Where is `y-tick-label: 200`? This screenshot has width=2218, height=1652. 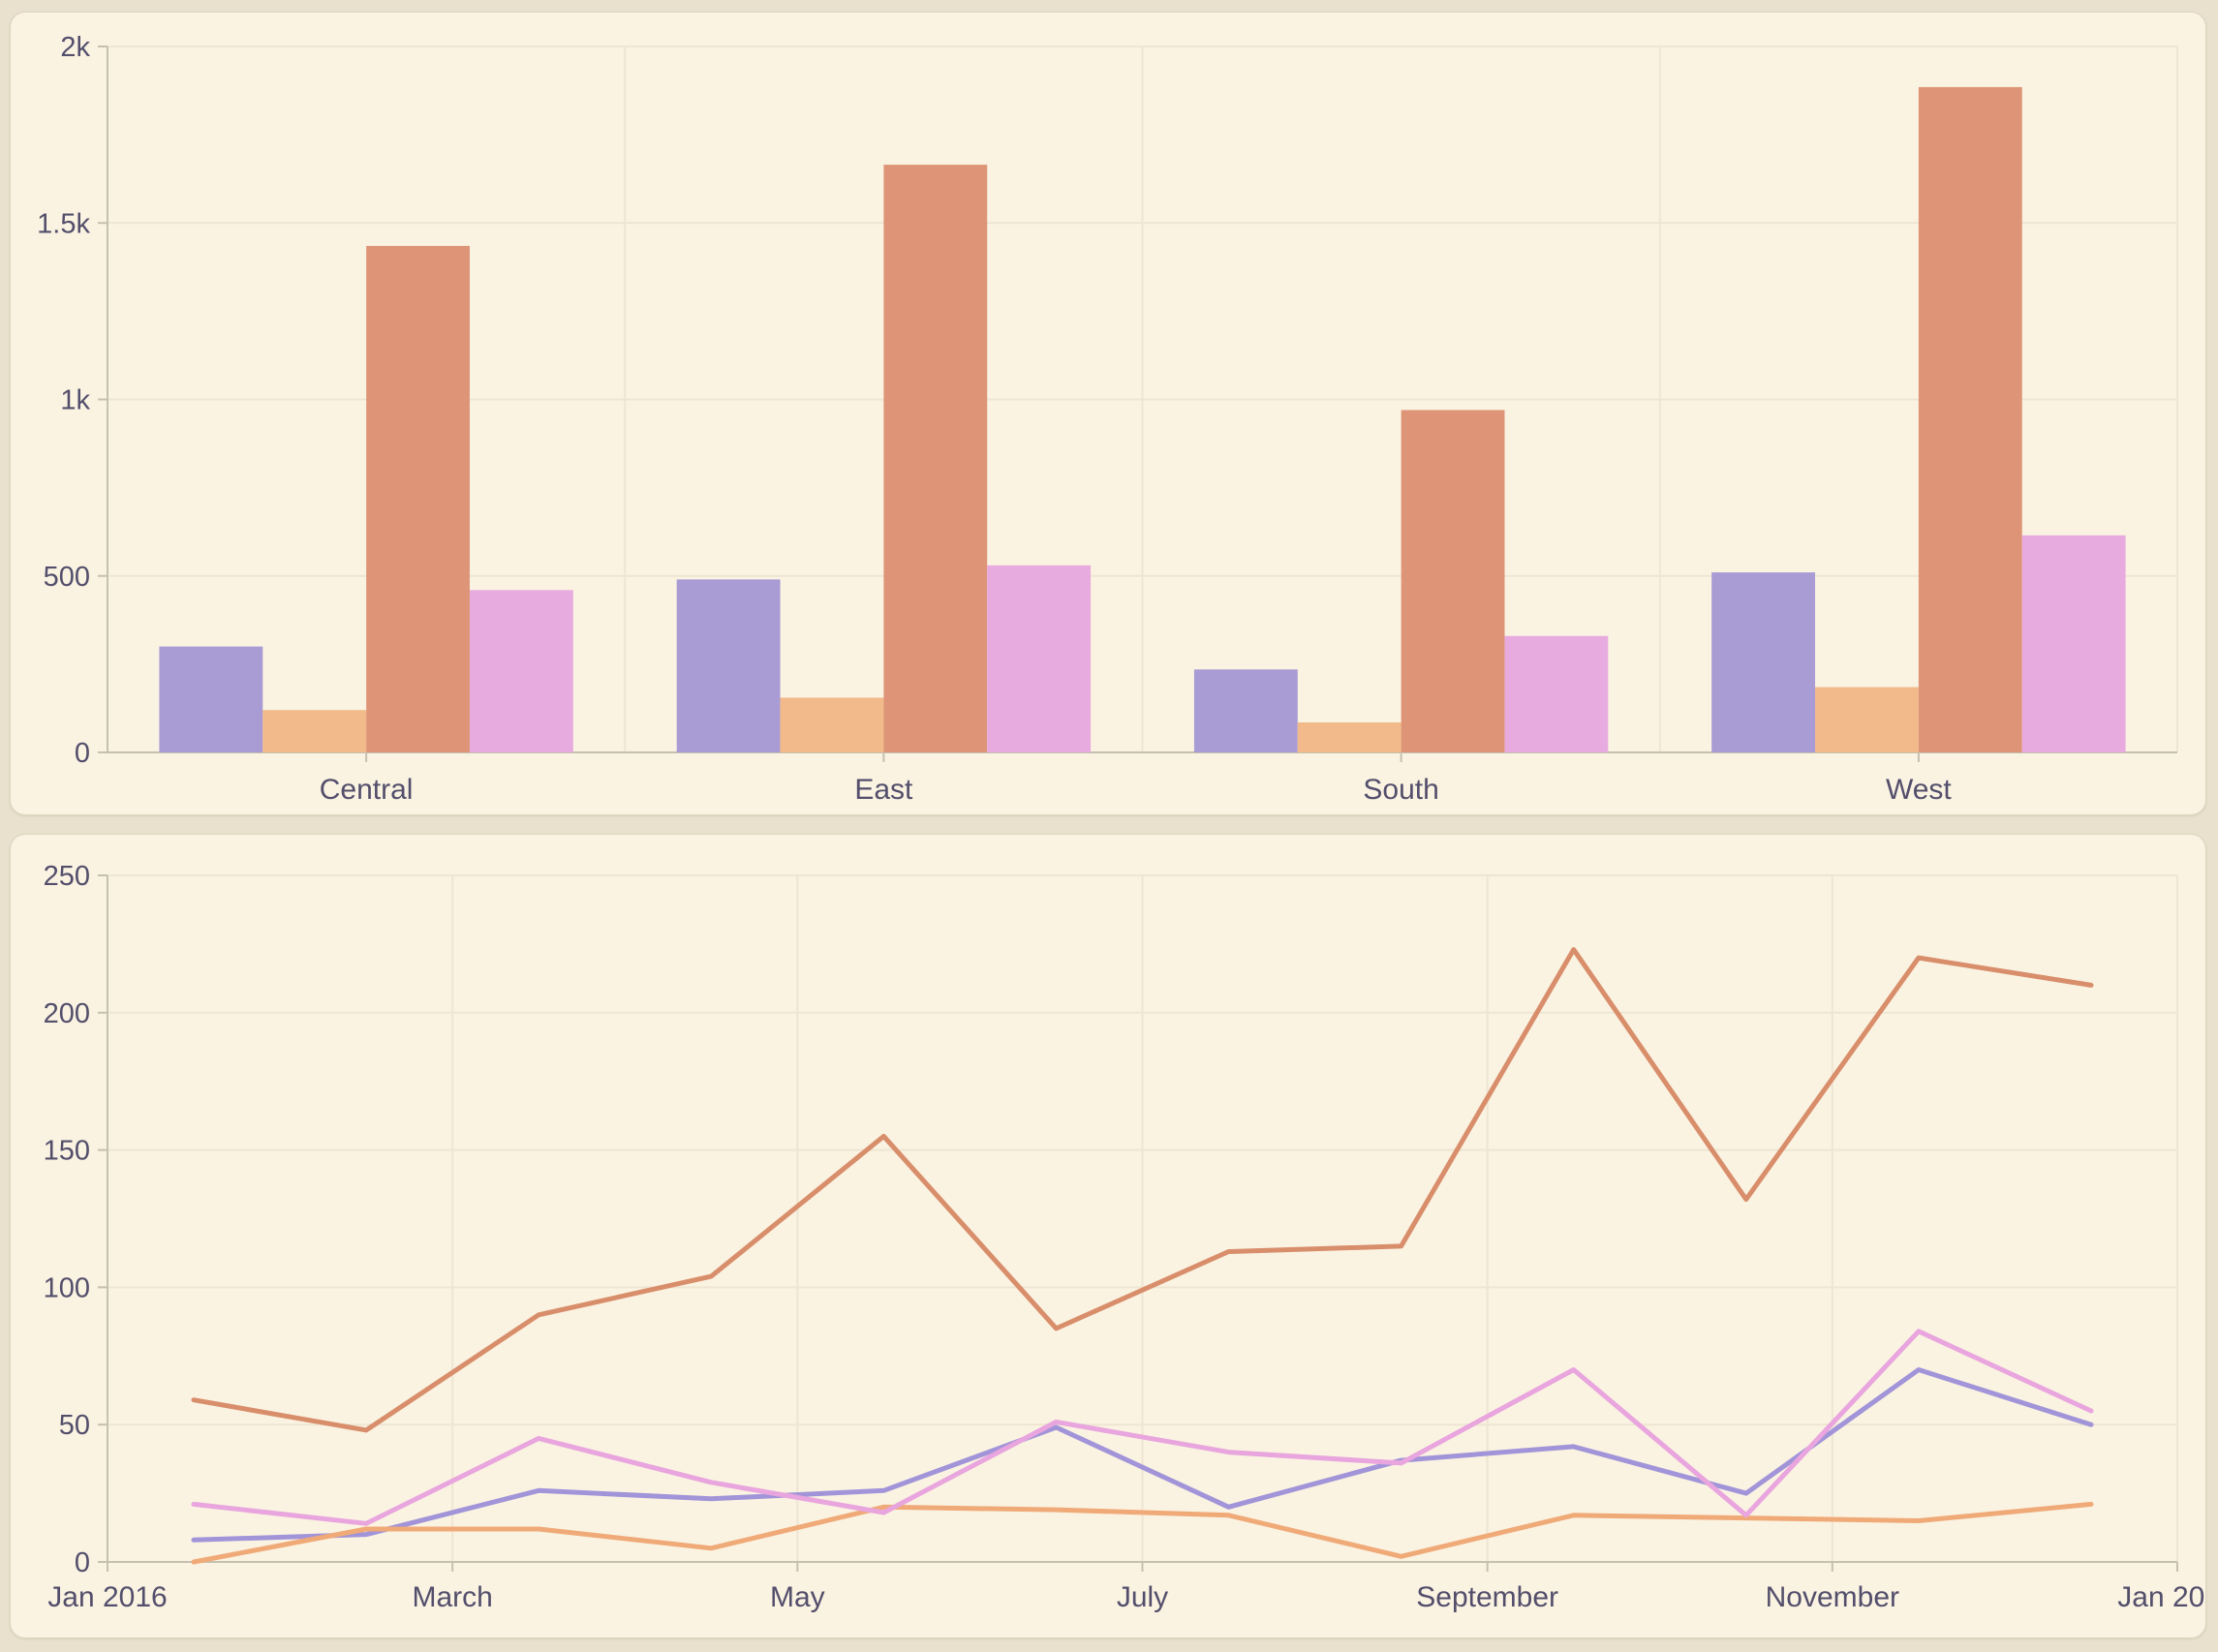
y-tick-label: 200 is located at coordinates (67, 1014).